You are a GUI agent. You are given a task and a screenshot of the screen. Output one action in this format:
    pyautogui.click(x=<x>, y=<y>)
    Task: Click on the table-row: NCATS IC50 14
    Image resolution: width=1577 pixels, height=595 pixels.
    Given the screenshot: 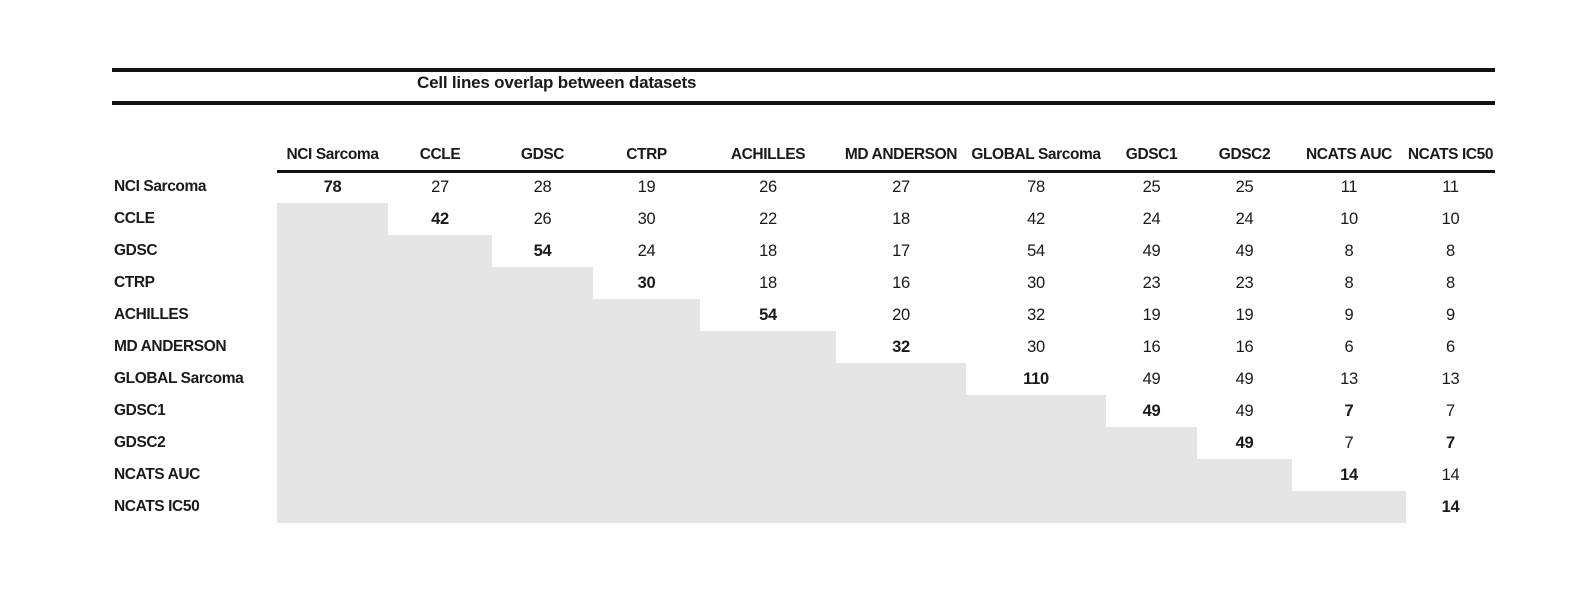 What is the action you would take?
    pyautogui.click(x=803, y=507)
    